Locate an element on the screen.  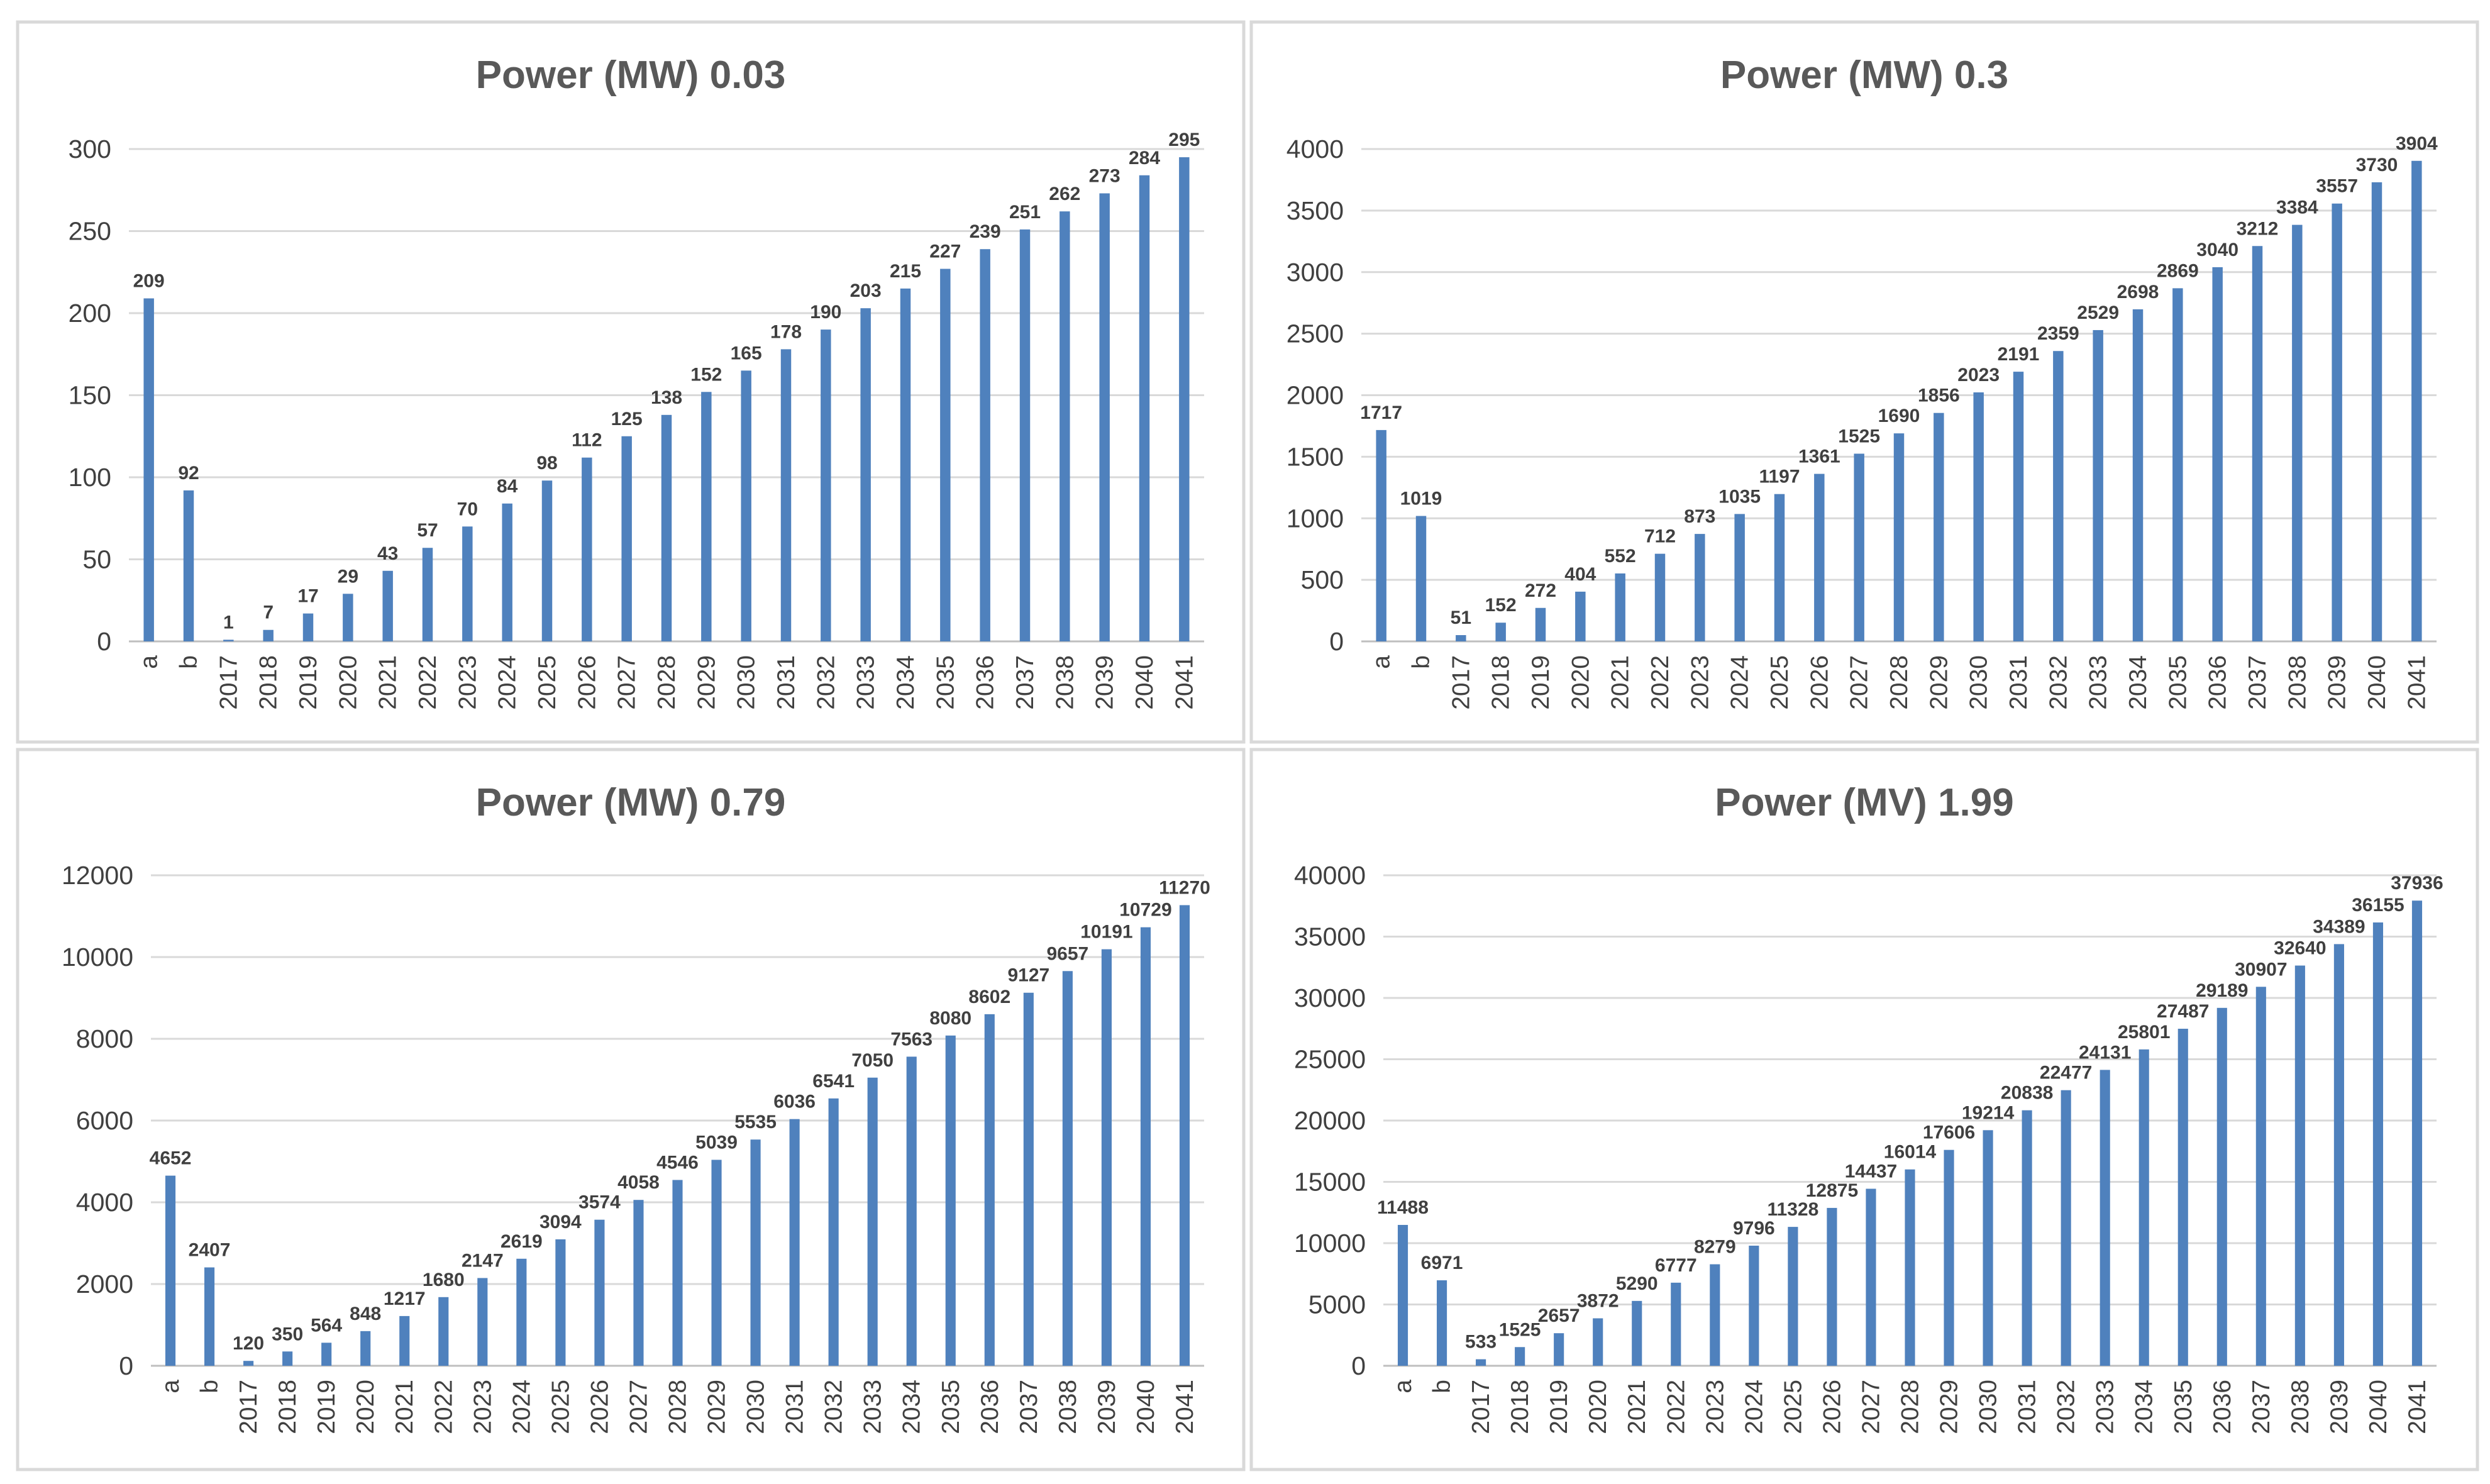
bar-2041 is located at coordinates (2416, 401).